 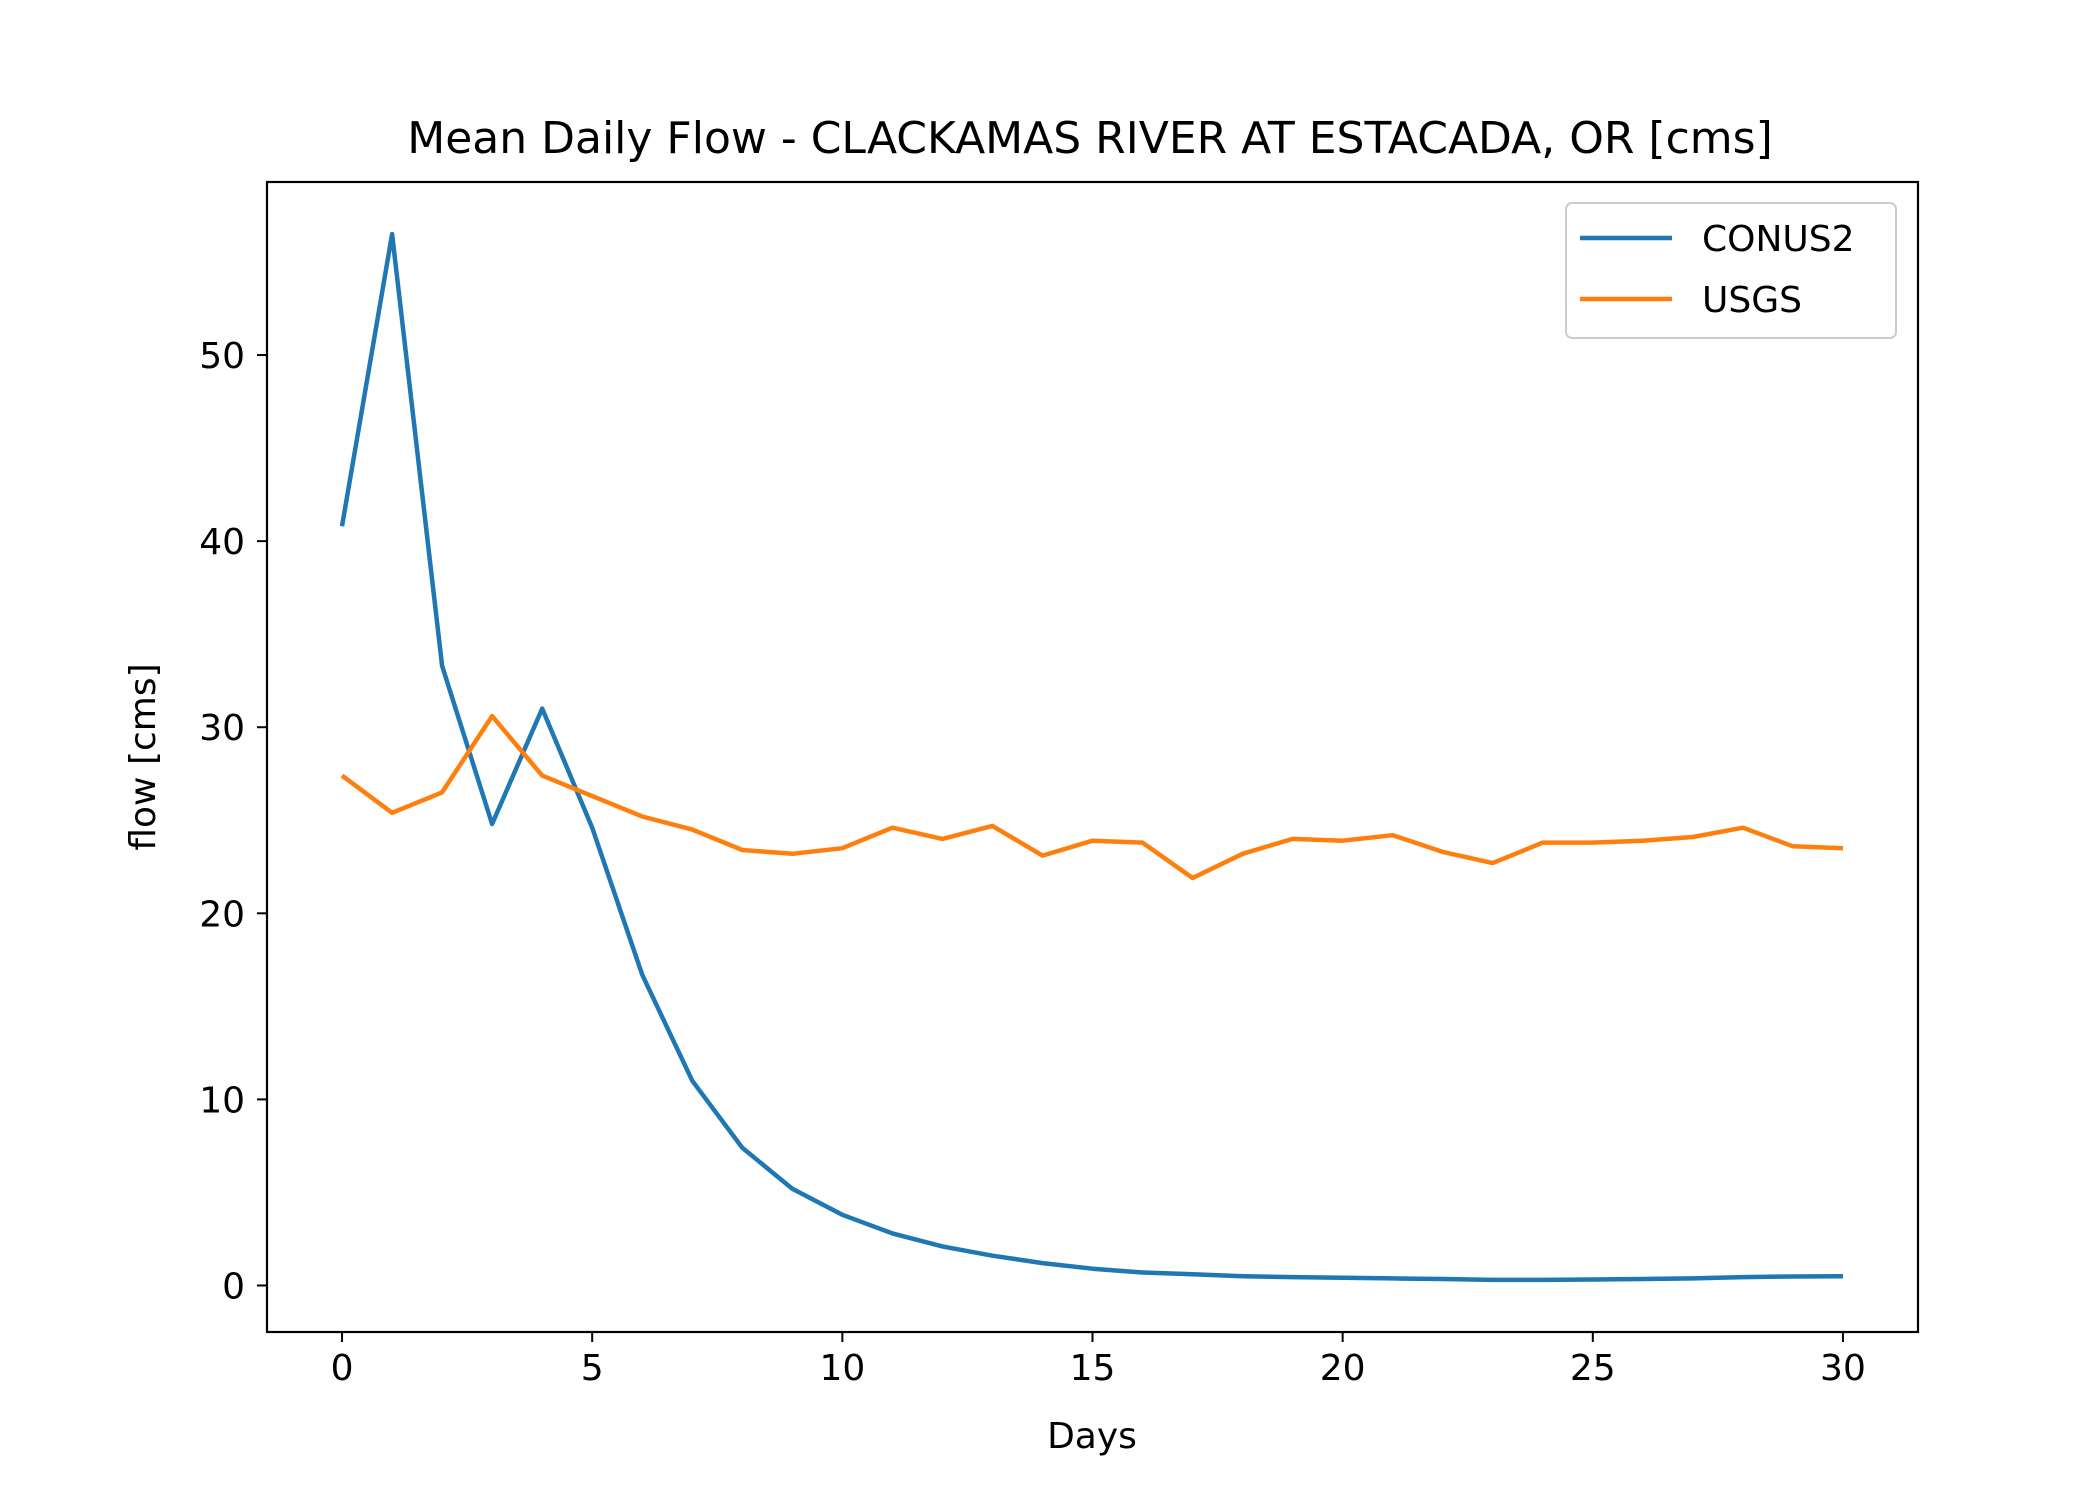 I want to click on legend-label-conus2: CONUS2, so click(x=1778, y=239).